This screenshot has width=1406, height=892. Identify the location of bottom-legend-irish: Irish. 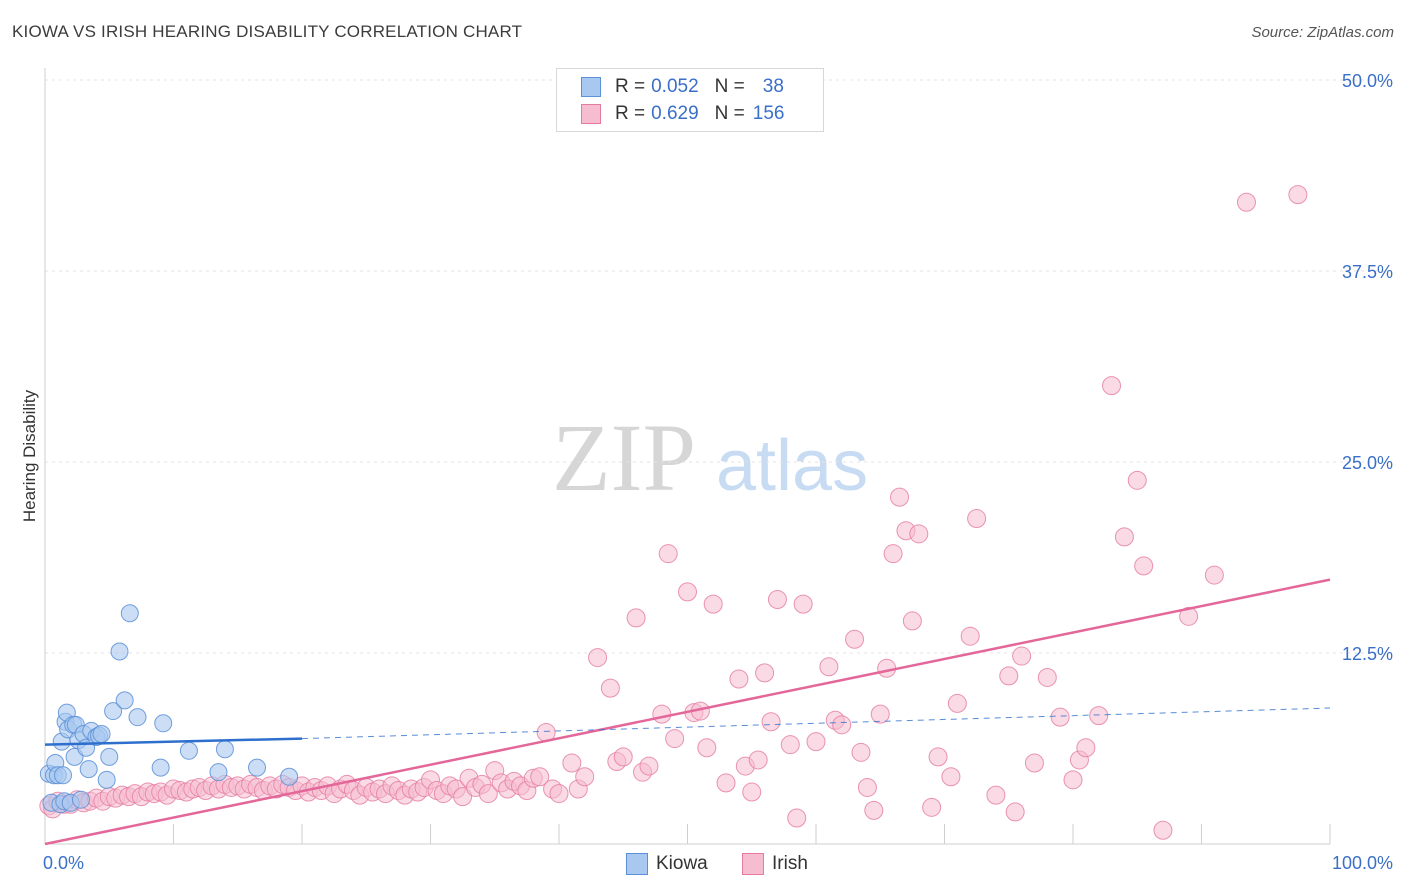
(775, 864).